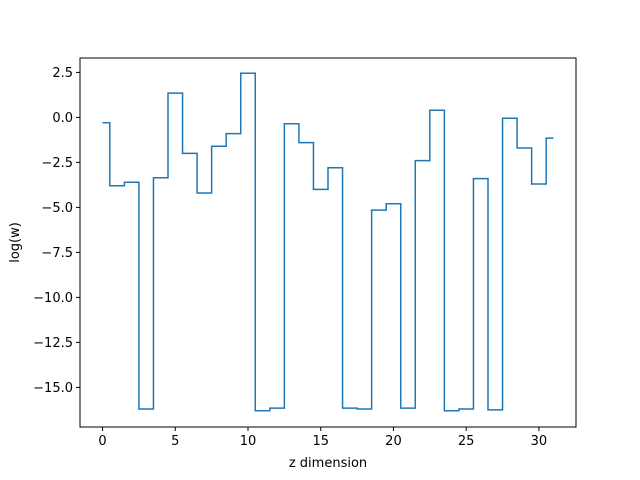 The width and height of the screenshot is (640, 480). I want to click on y-tick-label: −15.0, so click(53, 388).